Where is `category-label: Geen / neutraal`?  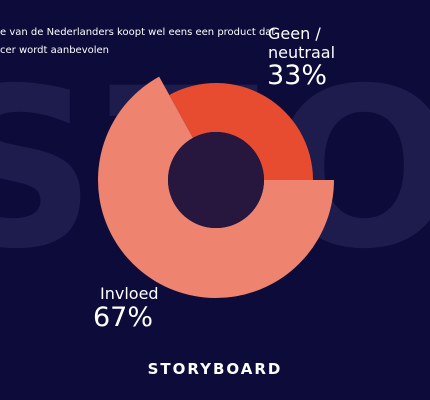
category-label: Geen / neutraal is located at coordinates (302, 43).